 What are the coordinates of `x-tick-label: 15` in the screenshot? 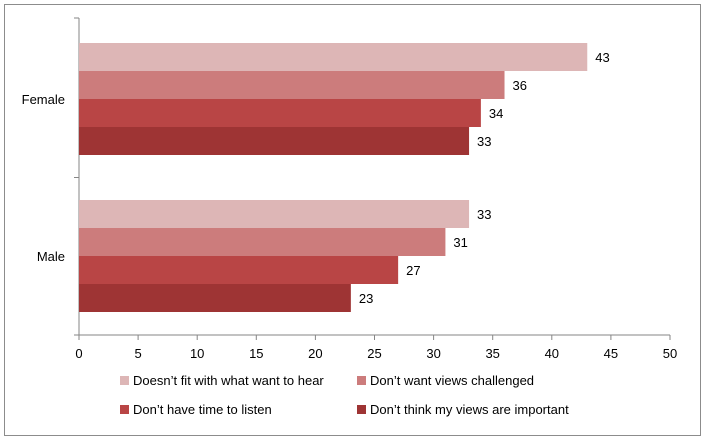 It's located at (256, 353).